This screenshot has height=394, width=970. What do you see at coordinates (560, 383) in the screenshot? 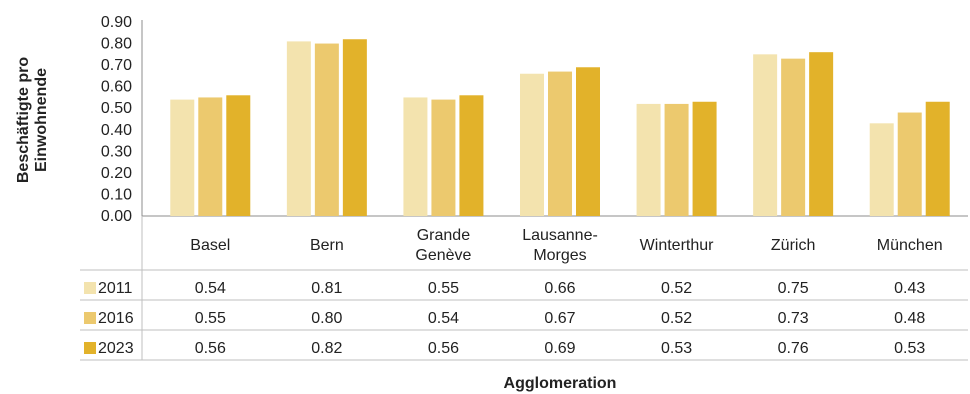
I see `x-axis-title: Agglomeration` at bounding box center [560, 383].